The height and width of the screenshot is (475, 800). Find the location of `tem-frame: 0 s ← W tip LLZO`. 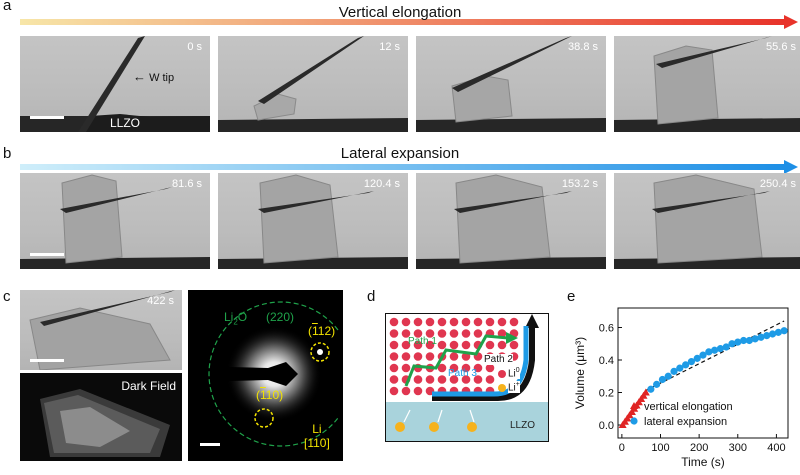

tem-frame: 0 s ← W tip LLZO is located at coordinates (115, 84).